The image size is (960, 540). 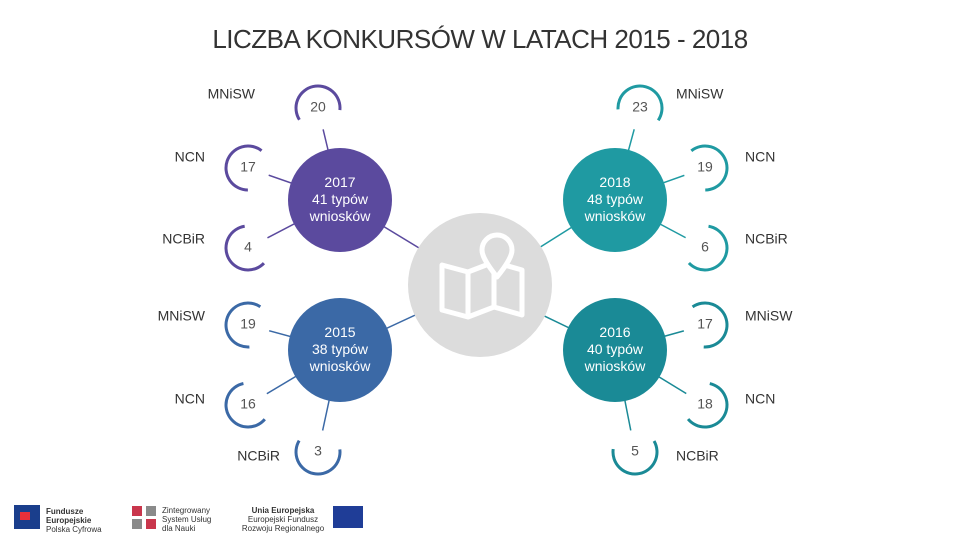 I want to click on logo-text: Fundusze Europejskie Polska Cyfrowa, so click(x=81, y=520).